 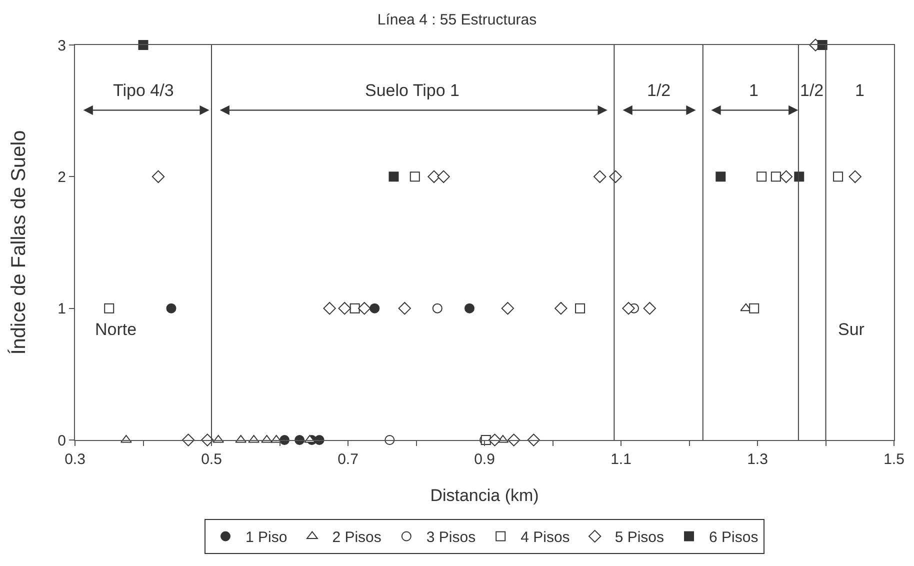 What do you see at coordinates (639, 537) in the screenshot?
I see `legend-label: 5 Pisos` at bounding box center [639, 537].